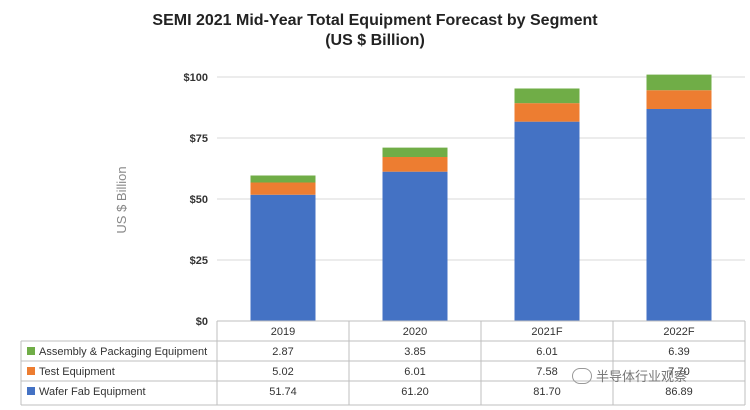 Image resolution: width=750 pixels, height=410 pixels. What do you see at coordinates (123, 352) in the screenshot?
I see `legend-entry: Assembly & Packaging Equipment` at bounding box center [123, 352].